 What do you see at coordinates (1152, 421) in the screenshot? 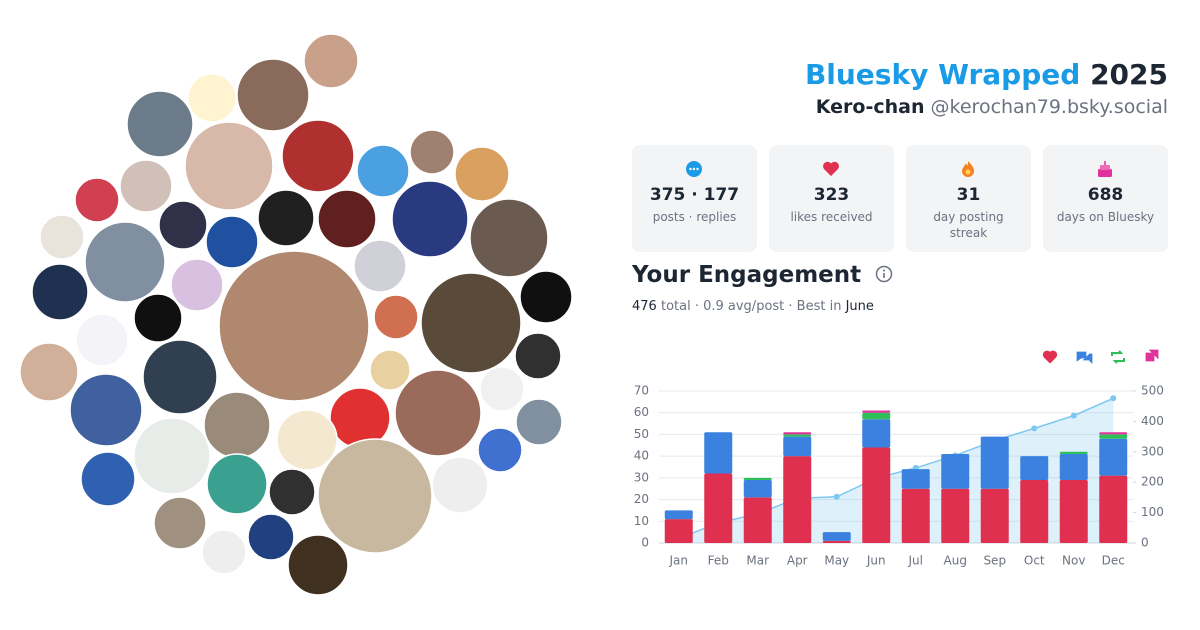
I see `y2-tick-label: 400` at bounding box center [1152, 421].